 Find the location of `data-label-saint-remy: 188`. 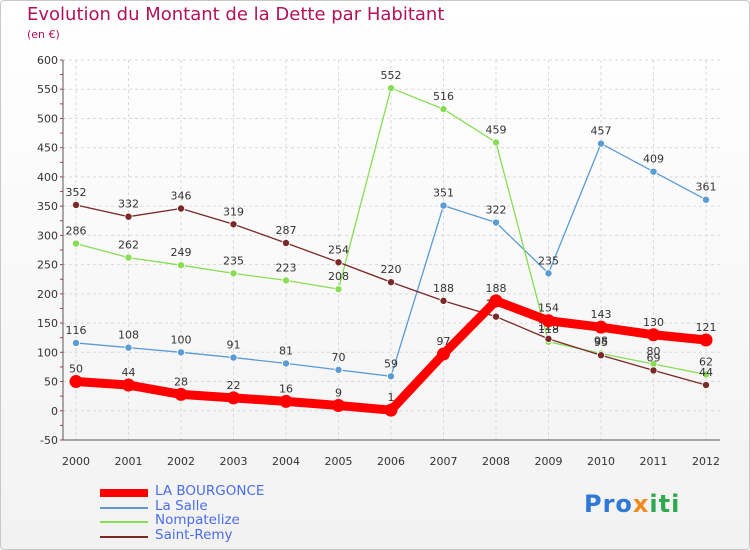

data-label-saint-remy: 188 is located at coordinates (443, 288).